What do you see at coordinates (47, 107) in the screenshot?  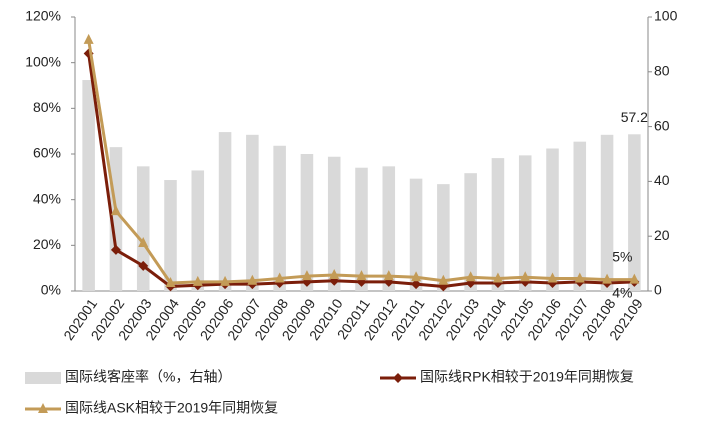 I see `y-tick-label: 80%` at bounding box center [47, 107].